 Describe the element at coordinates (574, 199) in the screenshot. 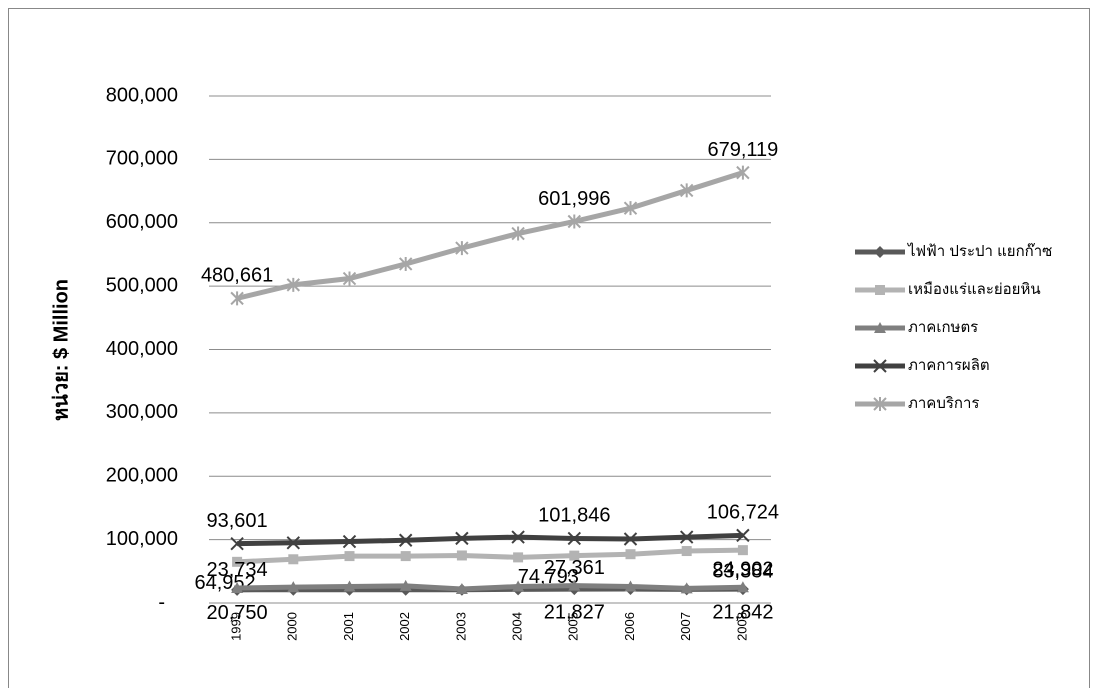

I see `data-label: 601,996` at that location.